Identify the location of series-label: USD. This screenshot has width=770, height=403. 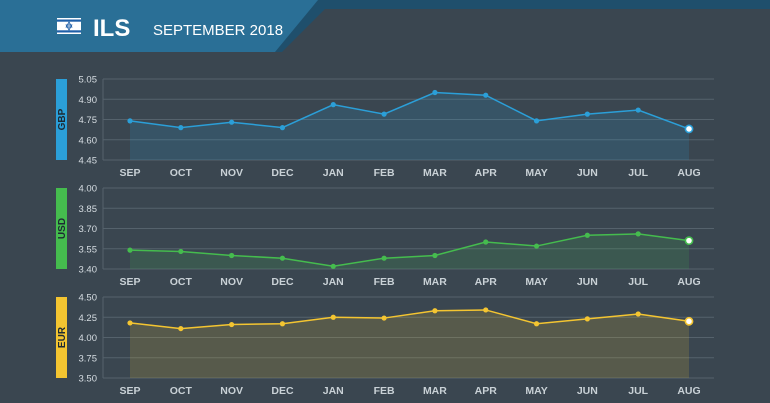
(62, 228).